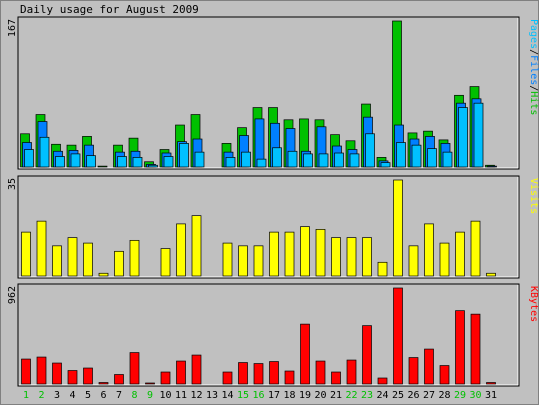  Describe the element at coordinates (351, 395) in the screenshot. I see `day-label: 22` at that location.